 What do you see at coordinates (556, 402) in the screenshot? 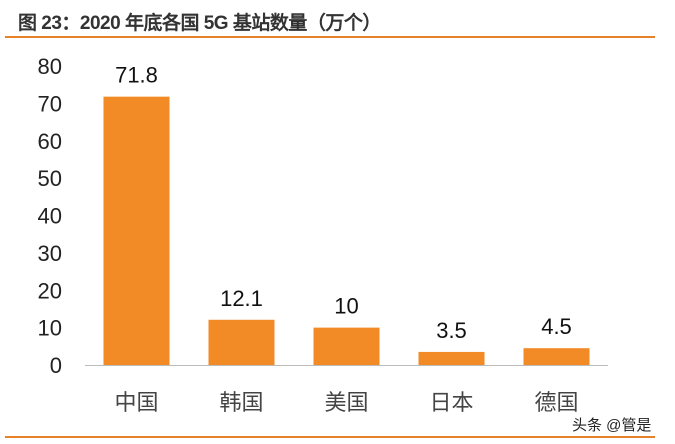
I see `x-tick-label: 德国` at bounding box center [556, 402].